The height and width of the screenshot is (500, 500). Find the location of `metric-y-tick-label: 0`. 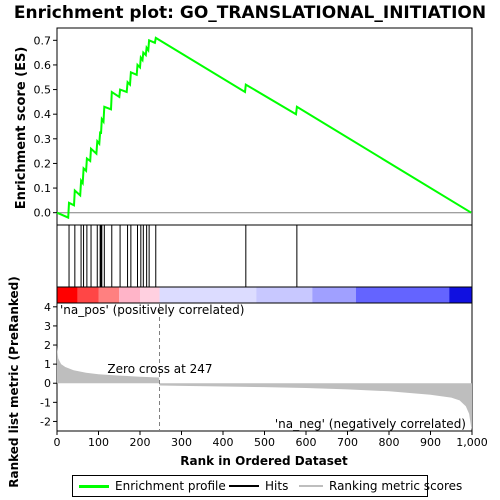

metric-y-tick-label: 0 is located at coordinates (47, 383).